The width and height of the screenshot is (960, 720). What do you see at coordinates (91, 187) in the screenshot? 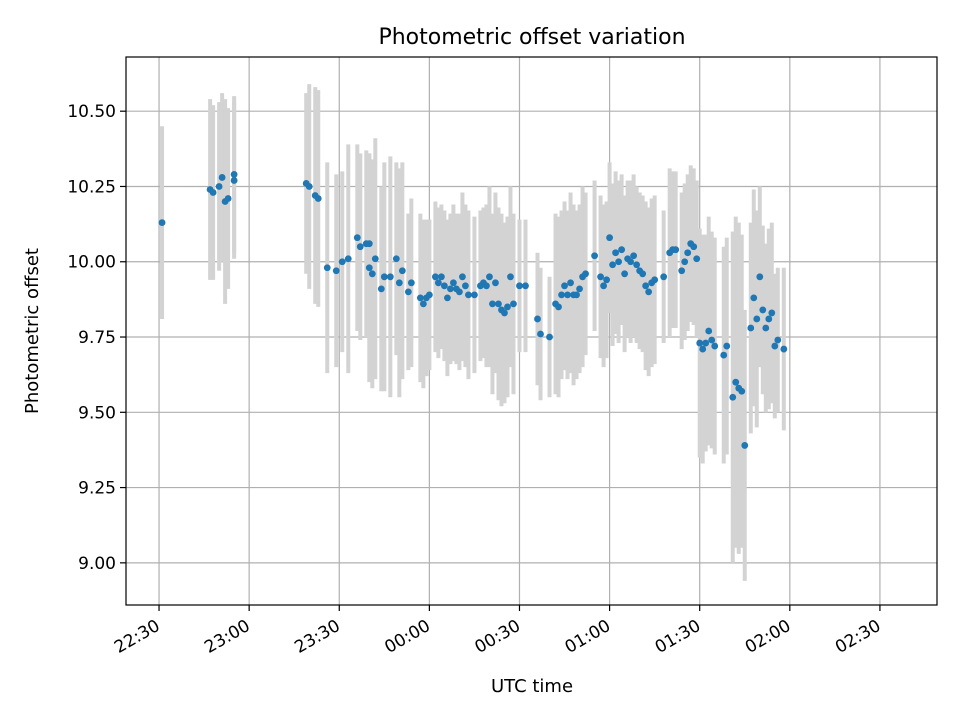
I see `y-tick-label: 10.25` at bounding box center [91, 187].